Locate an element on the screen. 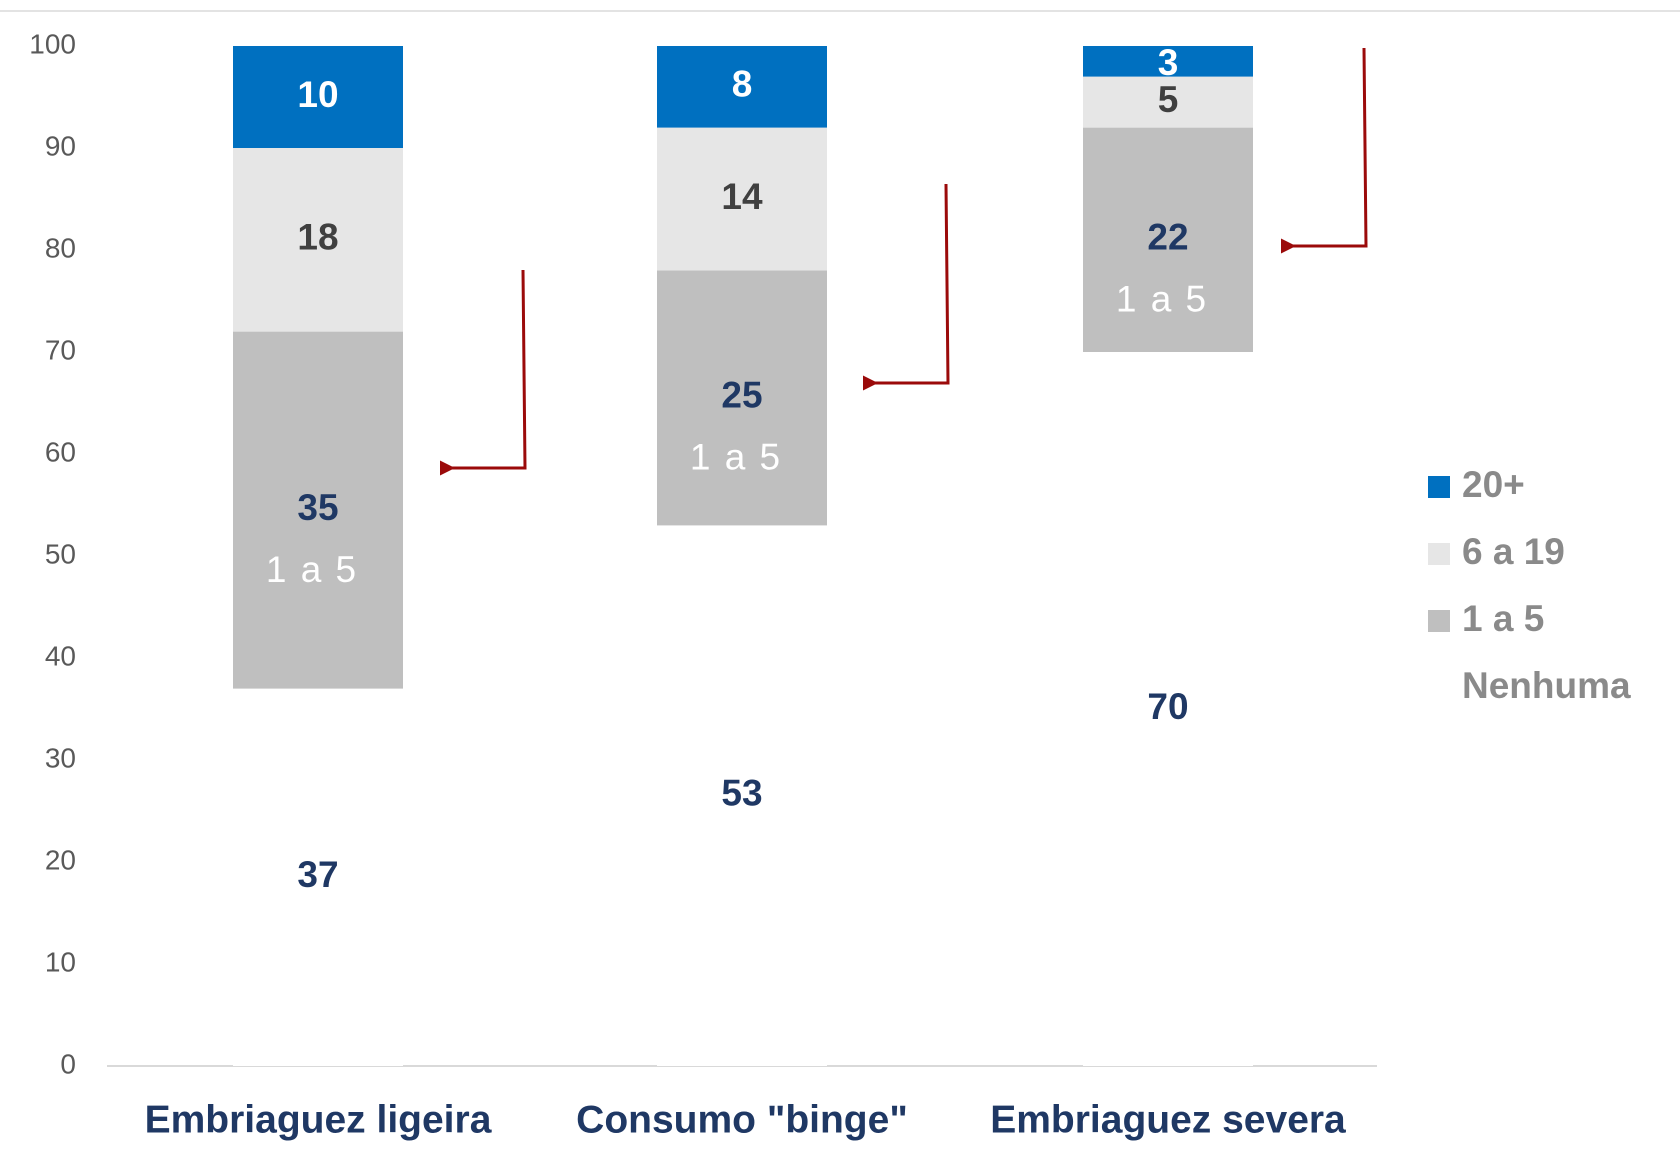 The height and width of the screenshot is (1155, 1680). x-tick-label: Consumo "binge" is located at coordinates (742, 1119).